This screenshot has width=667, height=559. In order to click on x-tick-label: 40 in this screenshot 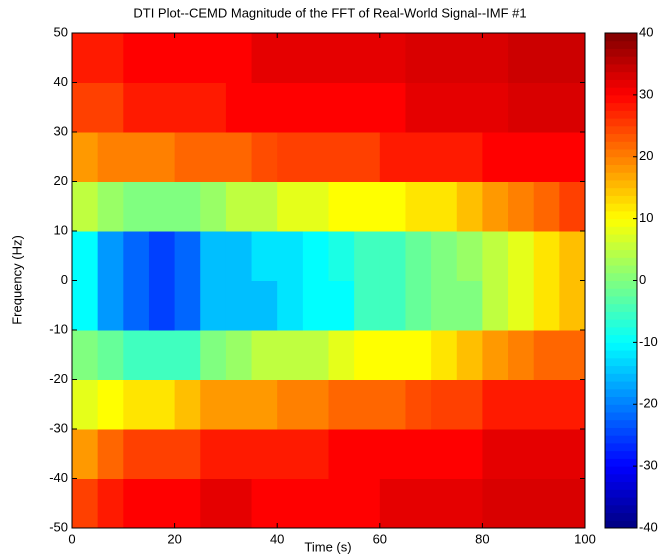, I will do `click(277, 538)`.